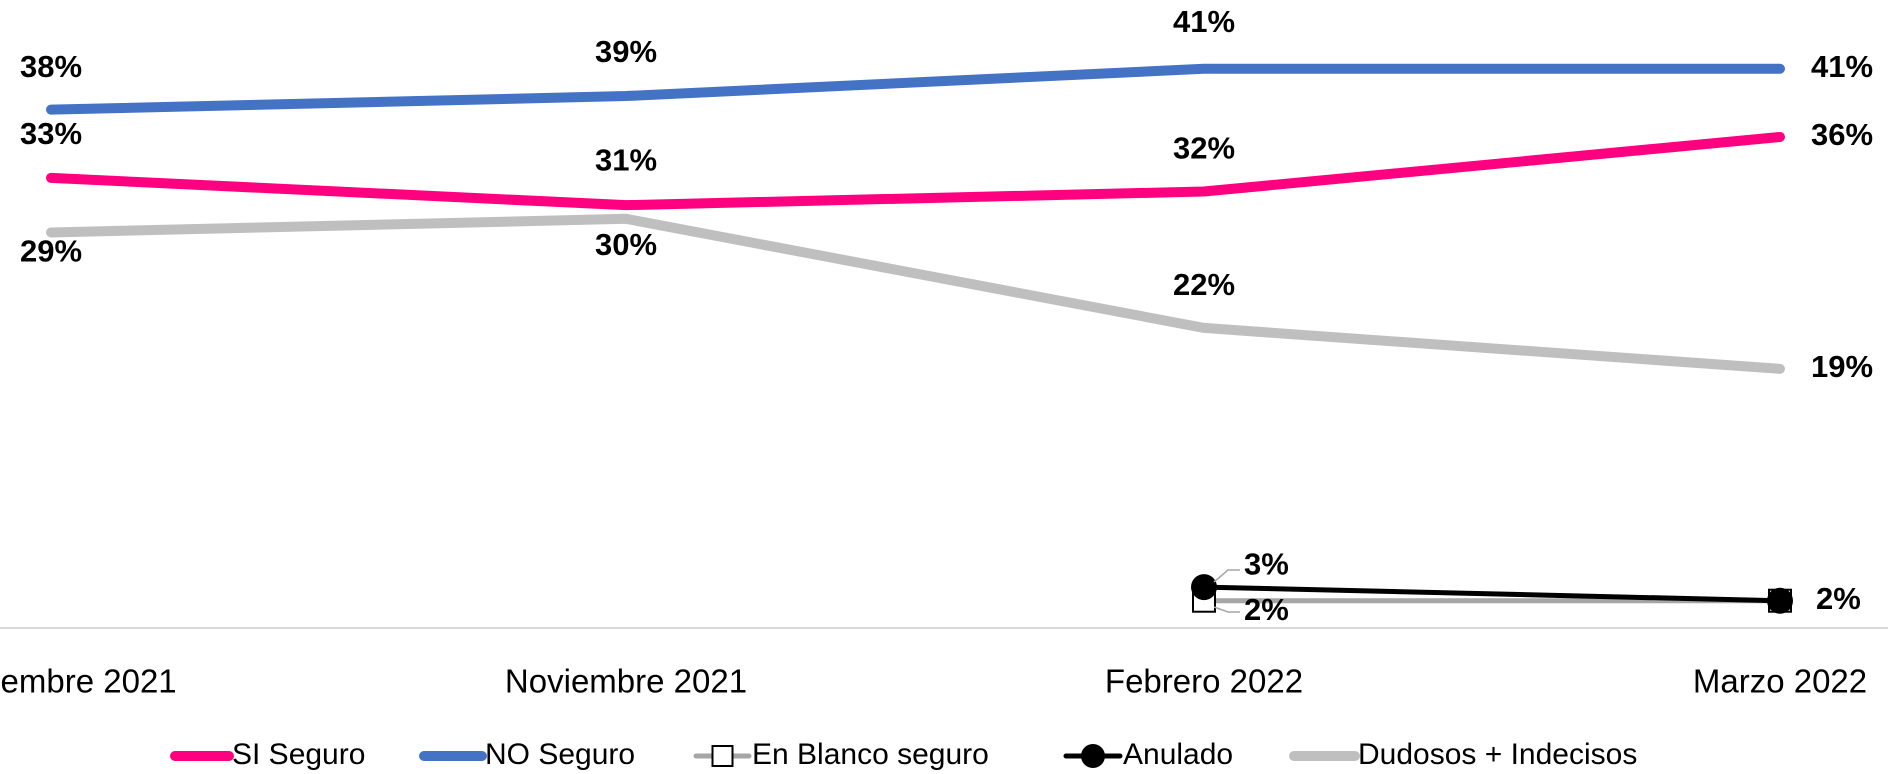  What do you see at coordinates (1780, 681) in the screenshot?
I see `x-tick-label: Marzo 2022` at bounding box center [1780, 681].